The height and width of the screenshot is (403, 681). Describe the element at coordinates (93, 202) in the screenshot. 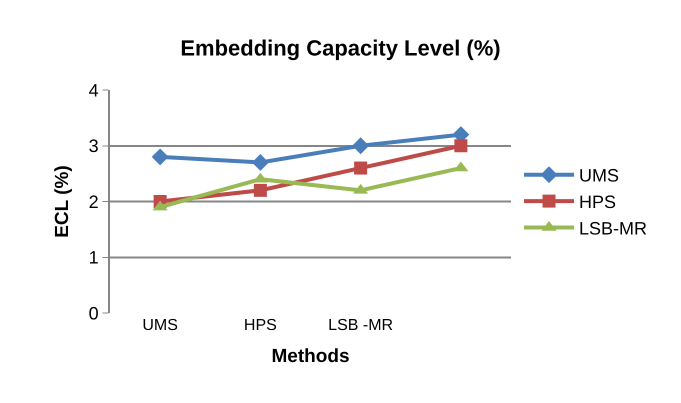

I see `y-tick-label: 2` at that location.